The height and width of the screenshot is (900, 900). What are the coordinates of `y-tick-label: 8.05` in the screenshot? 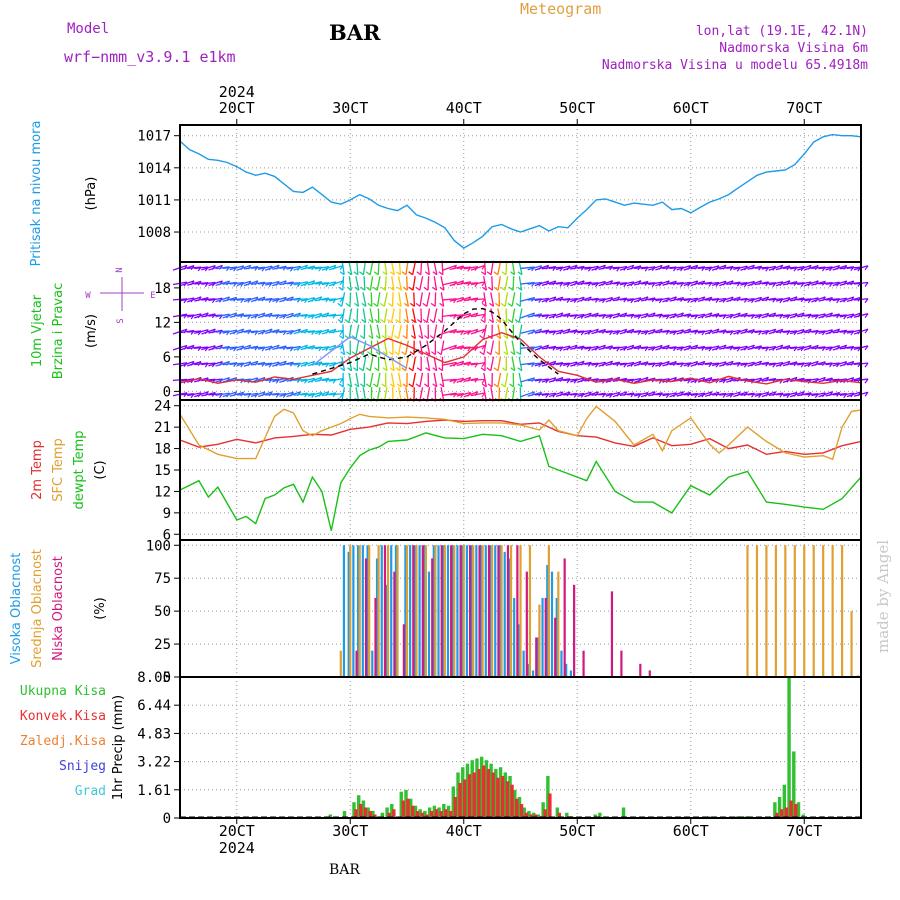 It's located at (154, 678).